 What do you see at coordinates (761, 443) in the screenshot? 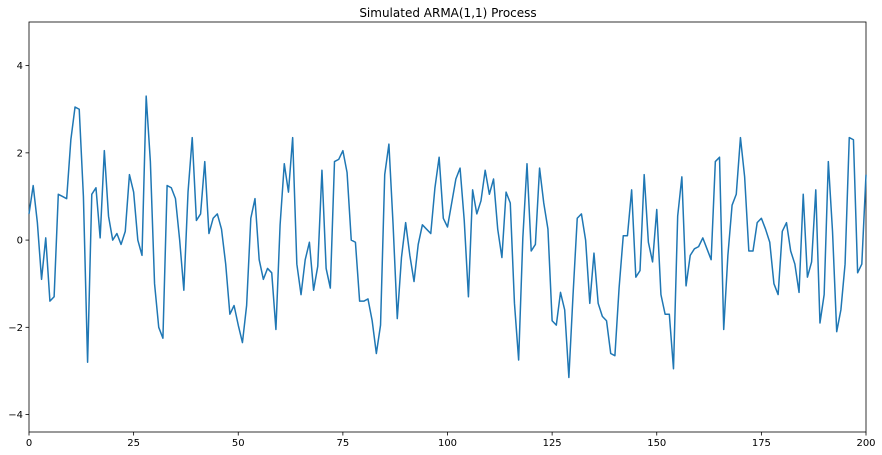
I see `x-tick-label: 175` at bounding box center [761, 443].